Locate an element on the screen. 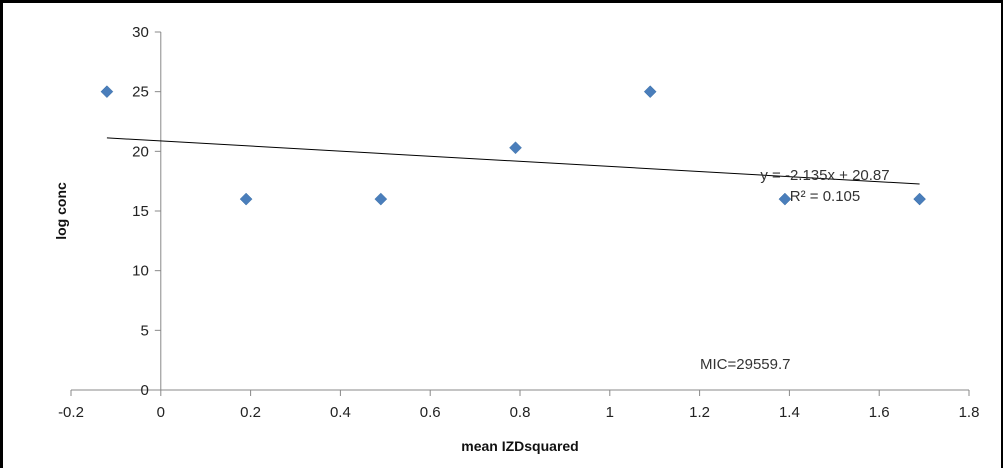  x-tick-label: 1 is located at coordinates (610, 412).